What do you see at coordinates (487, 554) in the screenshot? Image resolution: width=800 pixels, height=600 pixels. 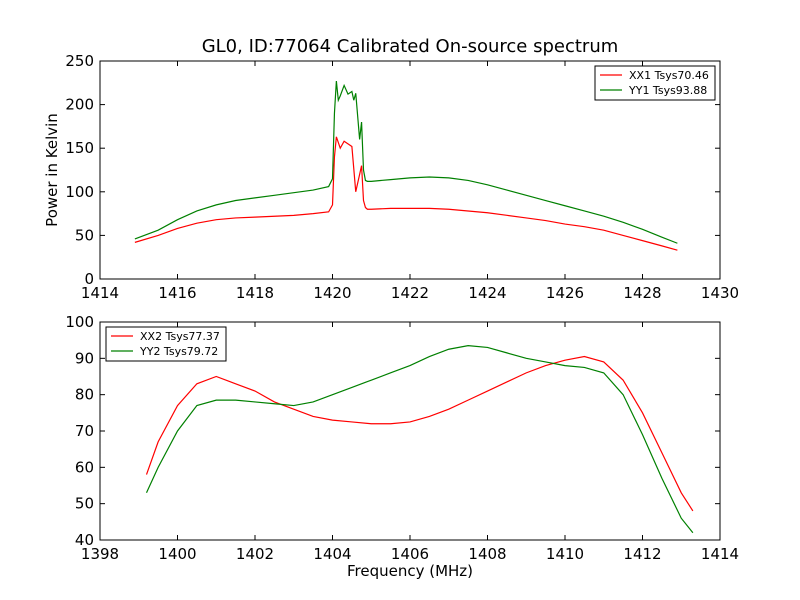 I see `x-tick-label: 1408` at bounding box center [487, 554].